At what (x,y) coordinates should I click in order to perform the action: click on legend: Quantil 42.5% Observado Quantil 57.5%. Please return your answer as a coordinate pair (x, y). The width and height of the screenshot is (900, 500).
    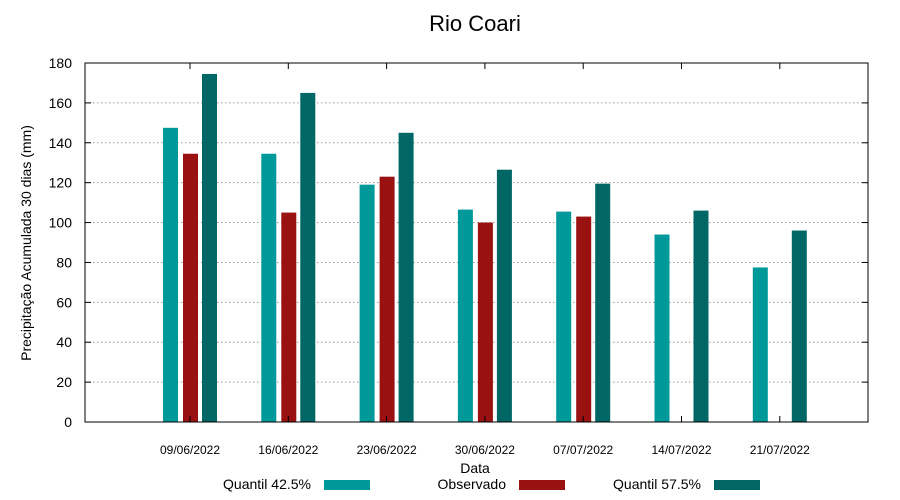
    Looking at the image, I should click on (491, 484).